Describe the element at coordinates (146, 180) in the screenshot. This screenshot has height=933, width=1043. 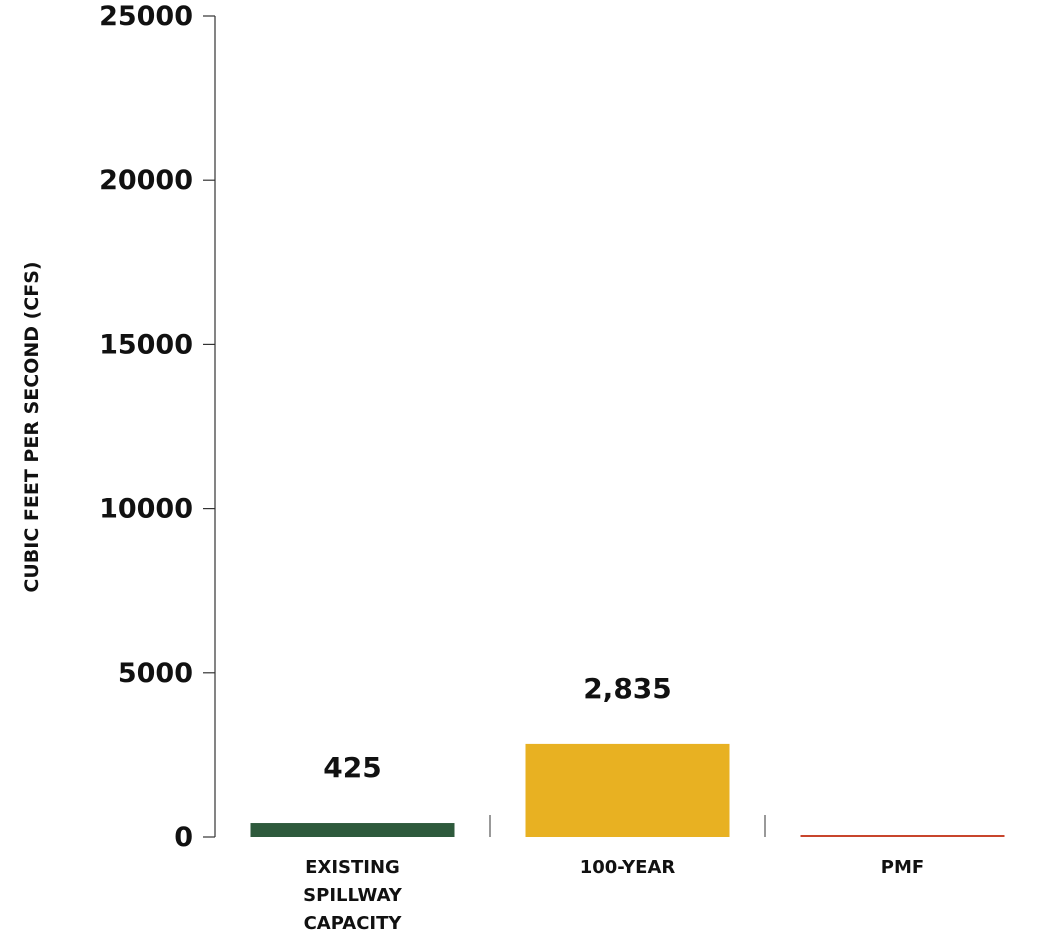
I see `y-tick-label: 20000` at that location.